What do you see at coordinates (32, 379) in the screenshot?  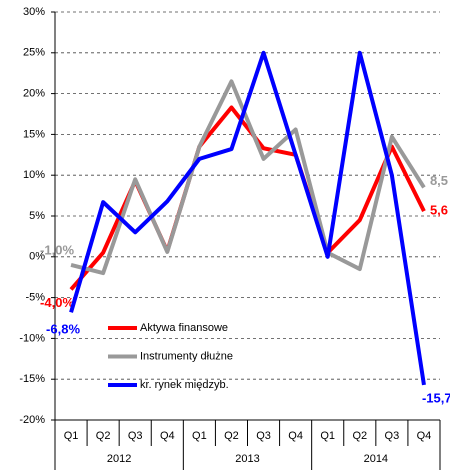 I see `y-tick-label: -15%` at bounding box center [32, 379].